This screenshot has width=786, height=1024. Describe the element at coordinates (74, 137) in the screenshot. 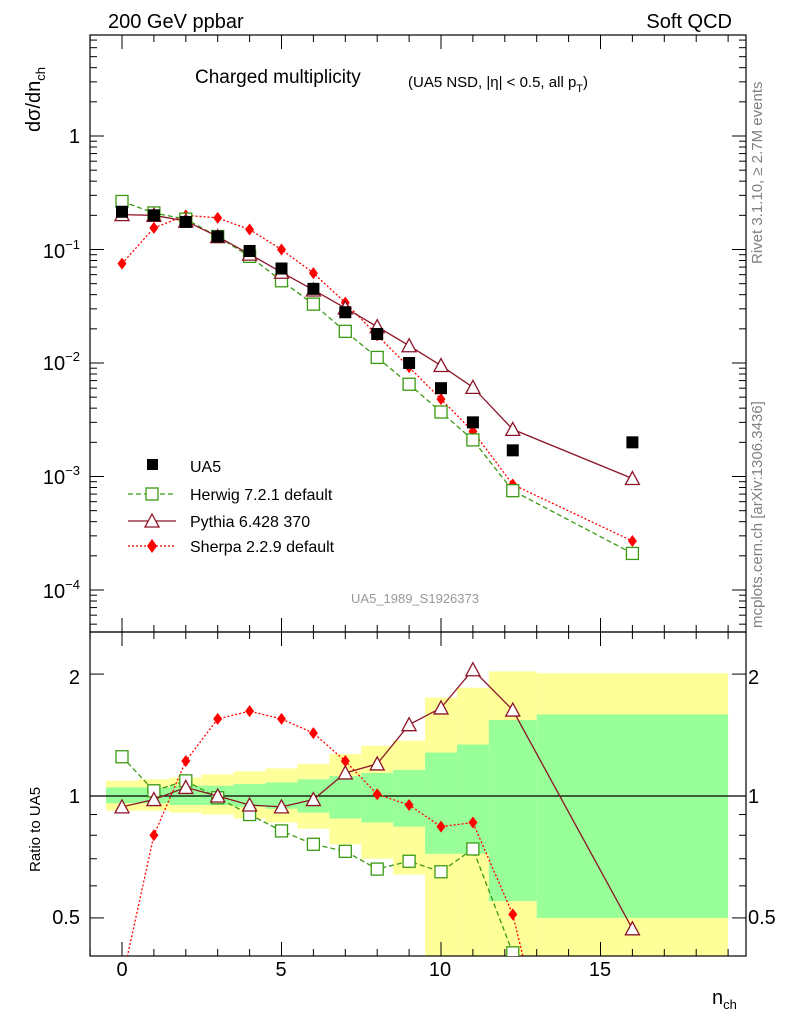

I see `y-tick-label: 1` at that location.